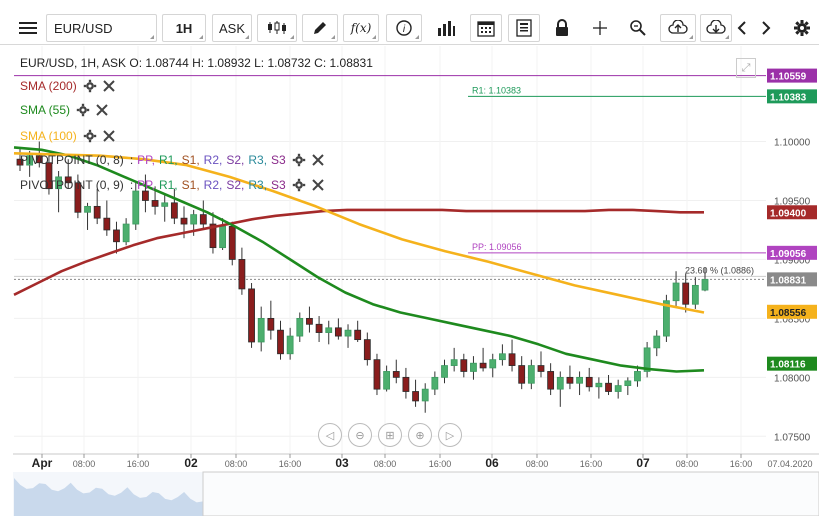 The width and height of the screenshot is (819, 516). What do you see at coordinates (510, 493) in the screenshot?
I see `overview-window` at bounding box center [510, 493].